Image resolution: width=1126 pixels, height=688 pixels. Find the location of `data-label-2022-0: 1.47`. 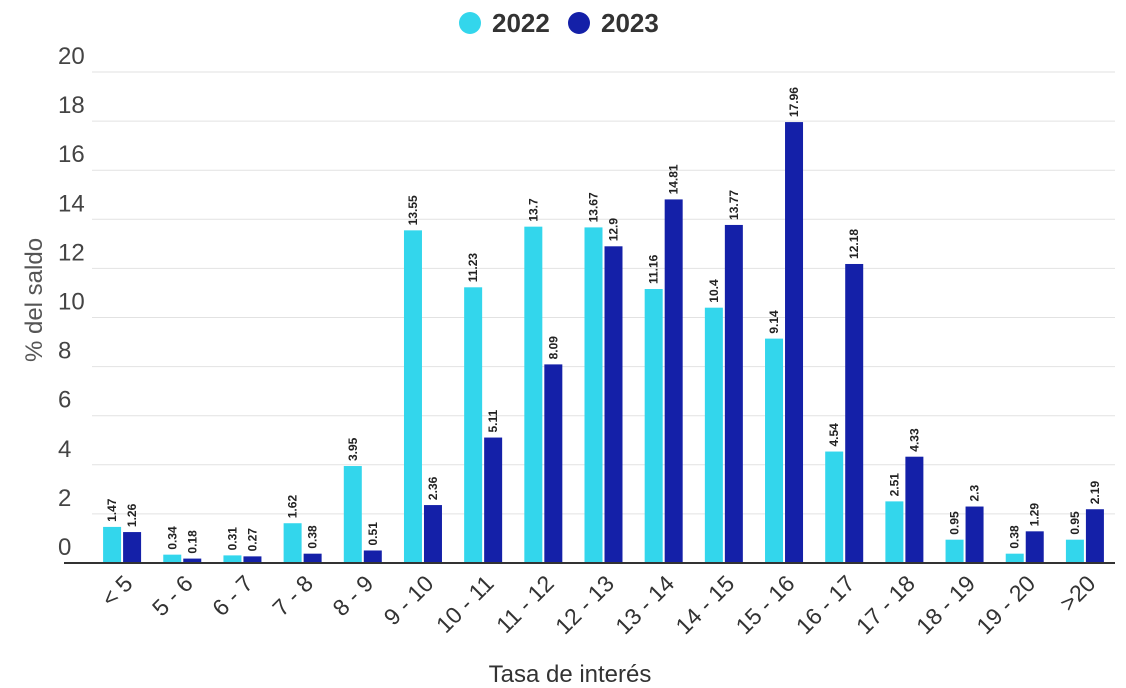

data-label-2022-0: 1.47 is located at coordinates (112, 510).